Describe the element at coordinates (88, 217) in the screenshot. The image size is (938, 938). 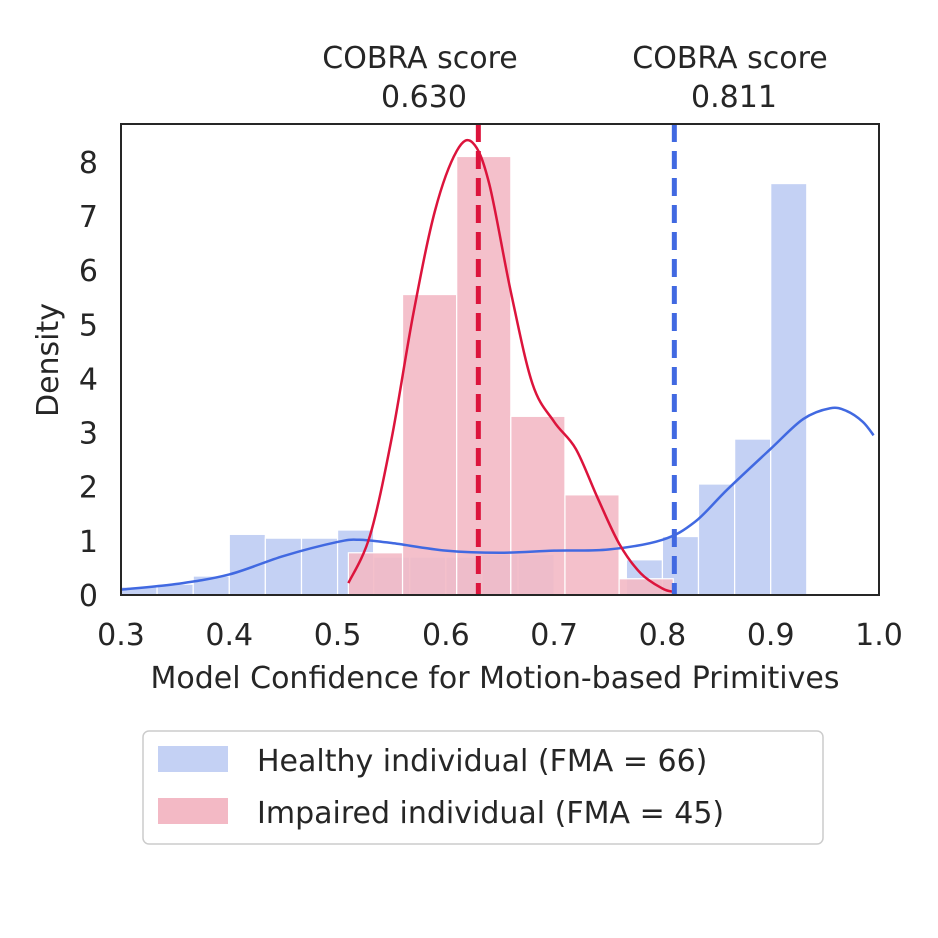
I see `y-tick-label: 7` at that location.